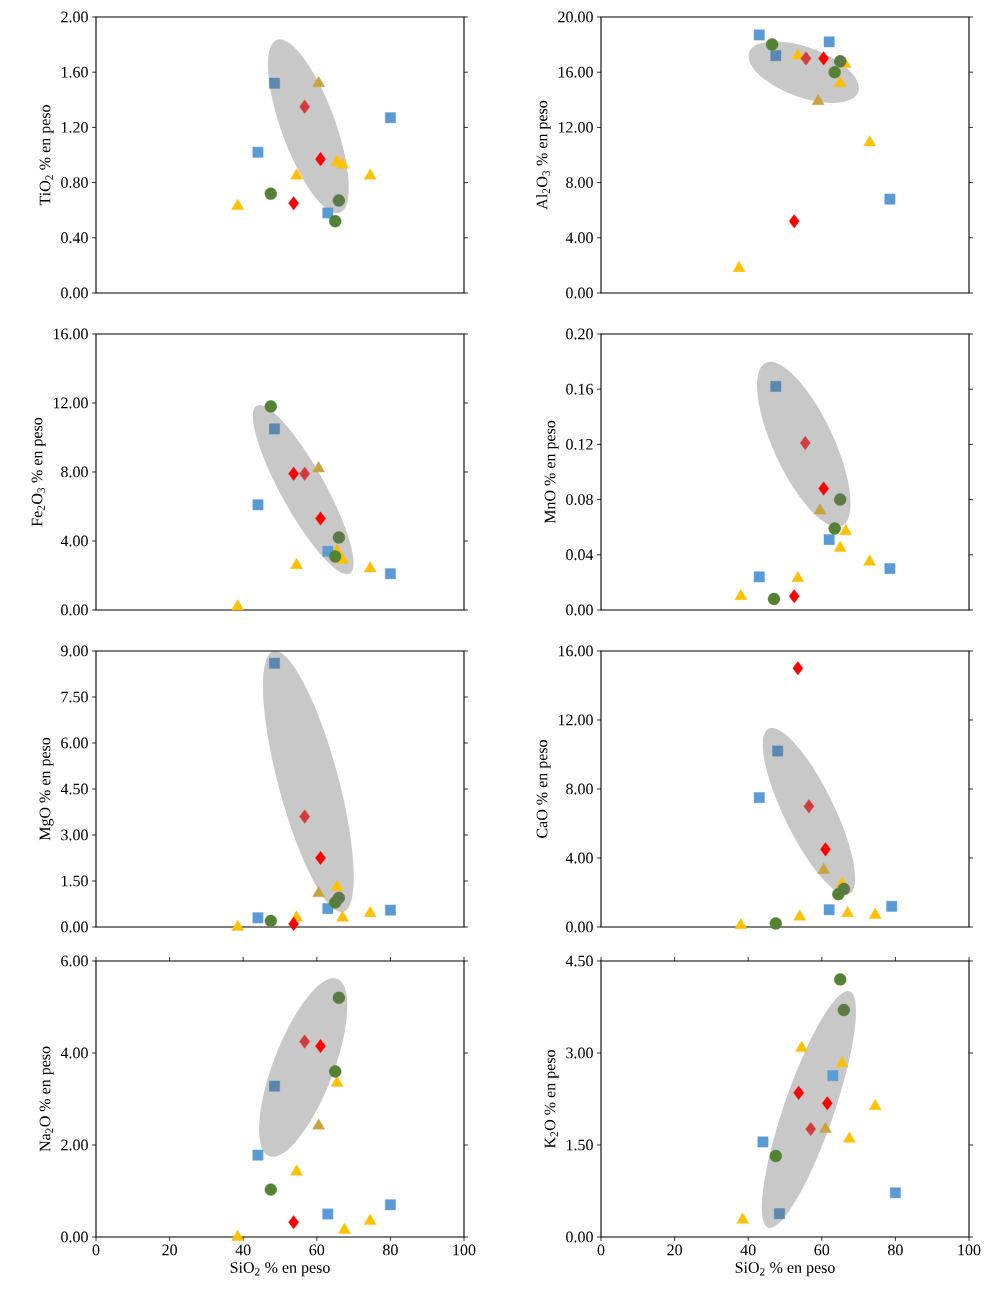  Describe the element at coordinates (551, 472) in the screenshot. I see `y-axis-title: MnO % en peso` at that location.